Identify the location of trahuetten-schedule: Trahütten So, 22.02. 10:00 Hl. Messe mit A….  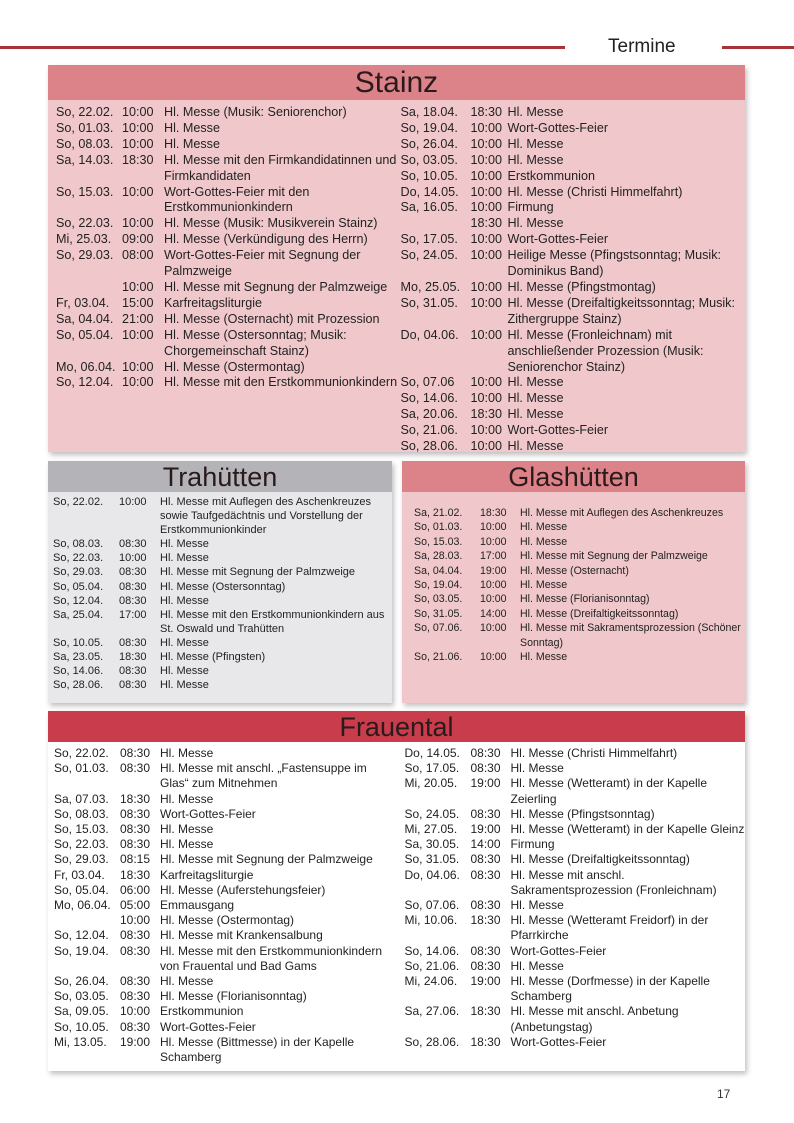
(220, 582).